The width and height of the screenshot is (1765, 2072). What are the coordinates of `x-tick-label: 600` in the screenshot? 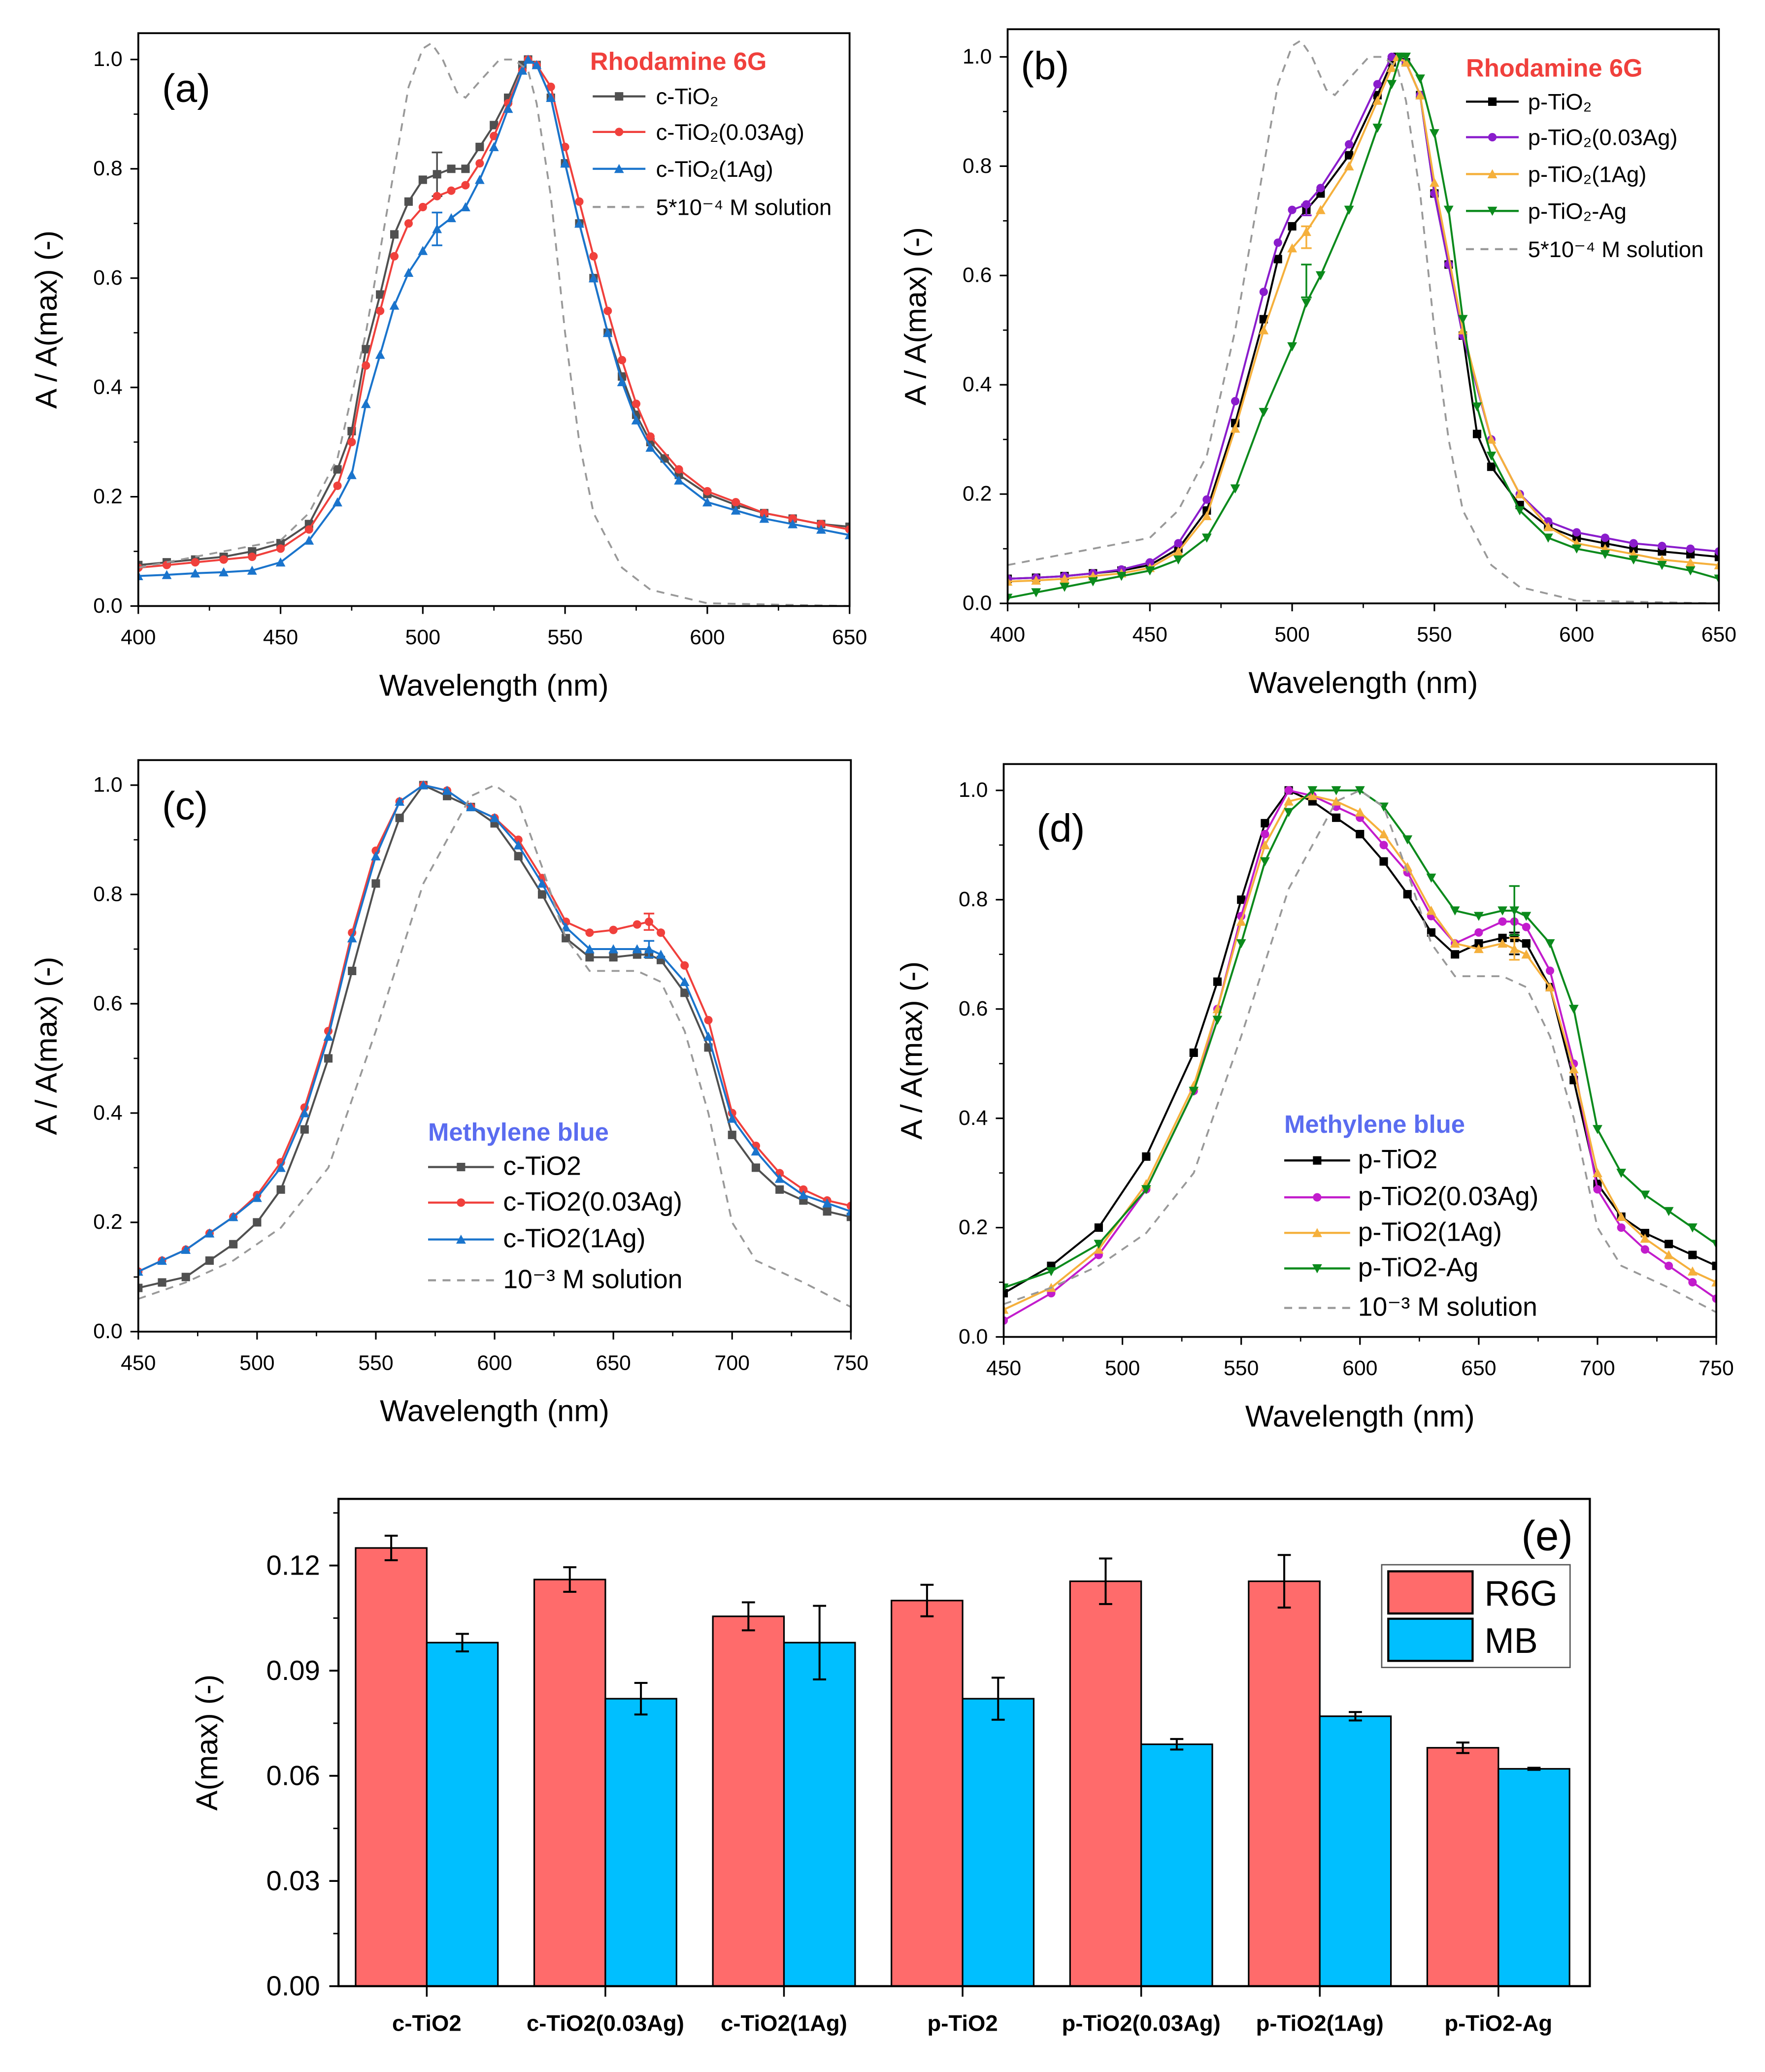 It's located at (1359, 1368).